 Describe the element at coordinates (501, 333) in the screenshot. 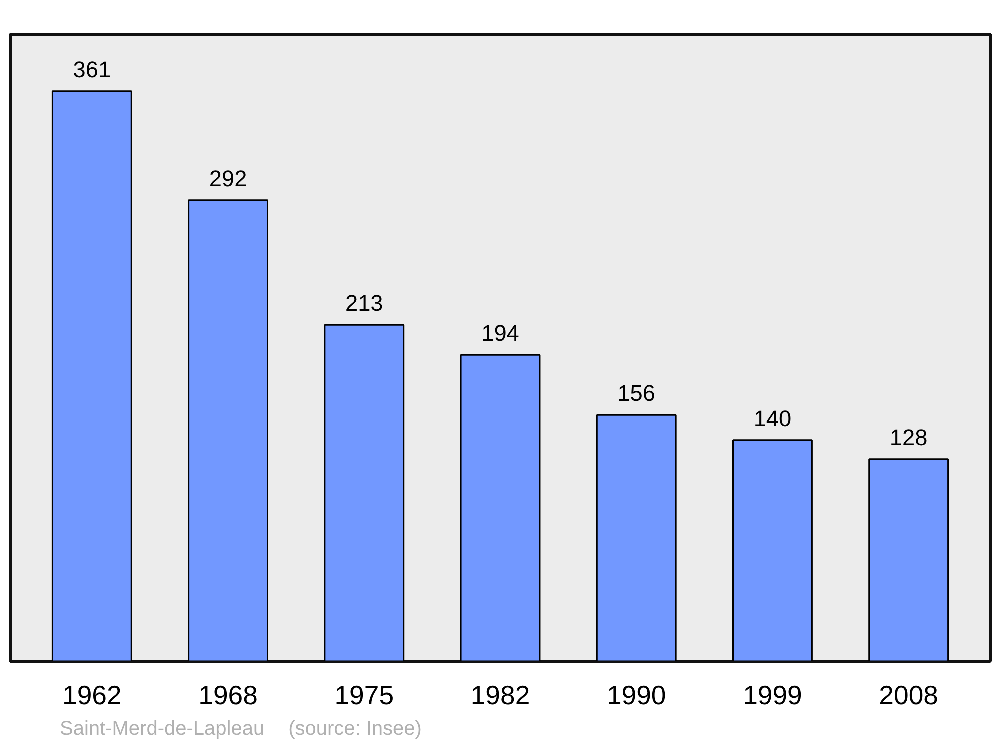

I see `data-label: 194` at that location.